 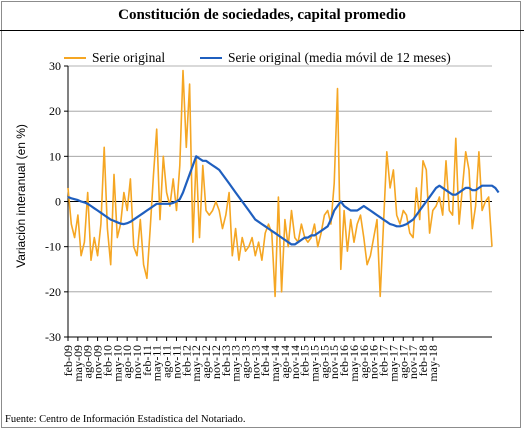 I want to click on x-tick-label: may-13, so click(x=236, y=363).